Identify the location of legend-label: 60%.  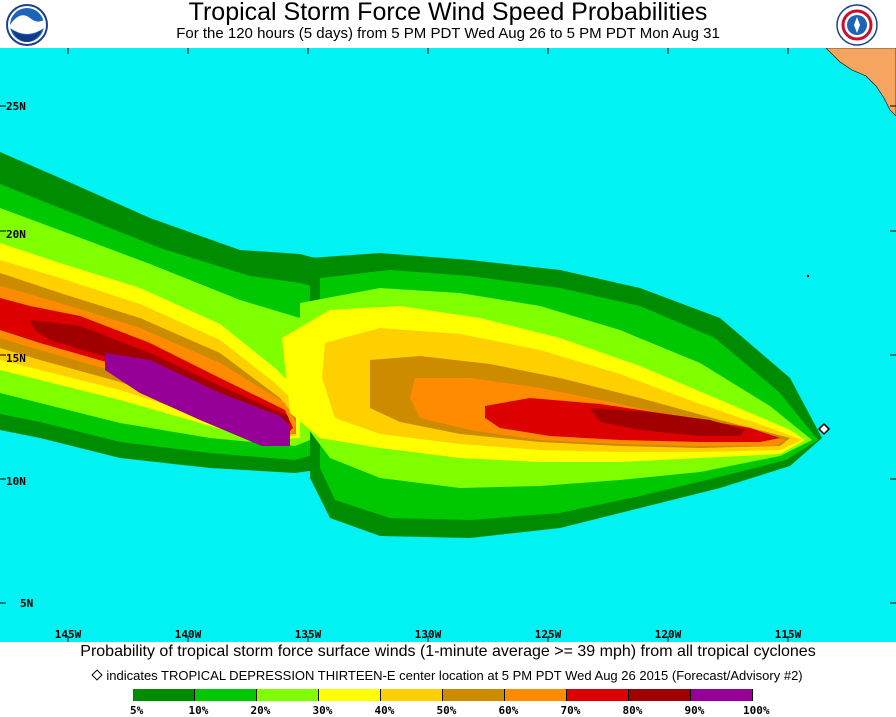
(508, 710).